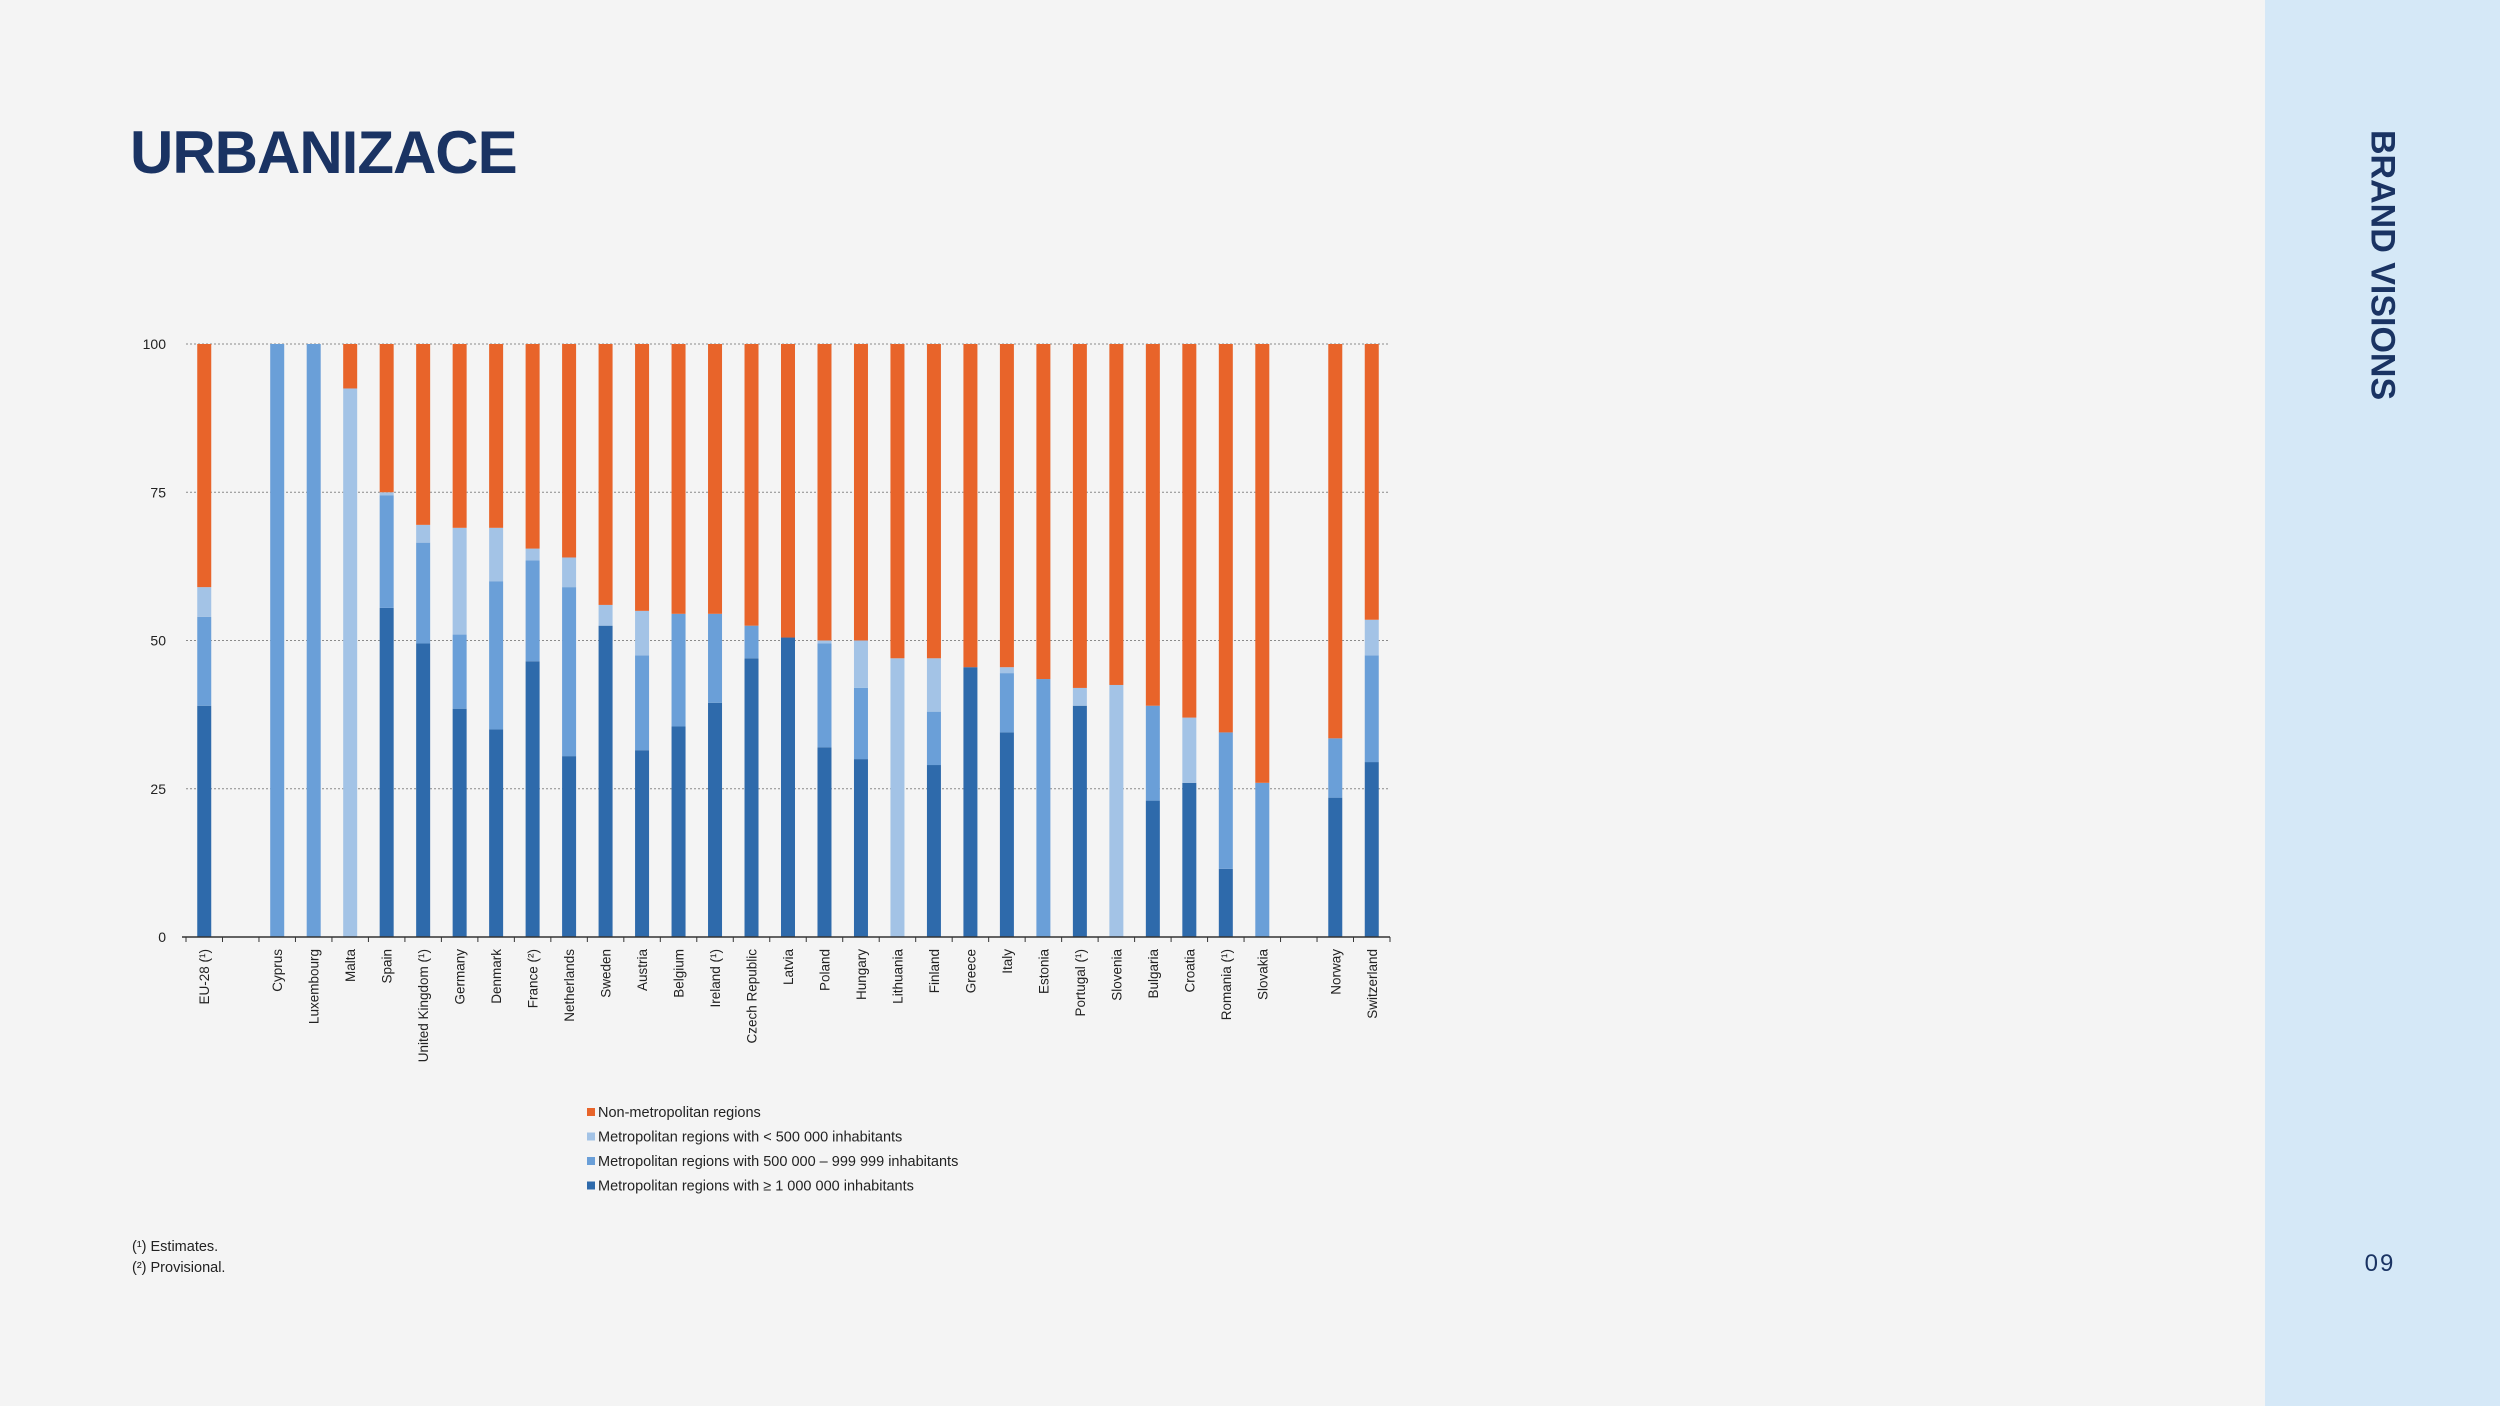  What do you see at coordinates (569, 985) in the screenshot?
I see `x-tick-label: Netherlands` at bounding box center [569, 985].